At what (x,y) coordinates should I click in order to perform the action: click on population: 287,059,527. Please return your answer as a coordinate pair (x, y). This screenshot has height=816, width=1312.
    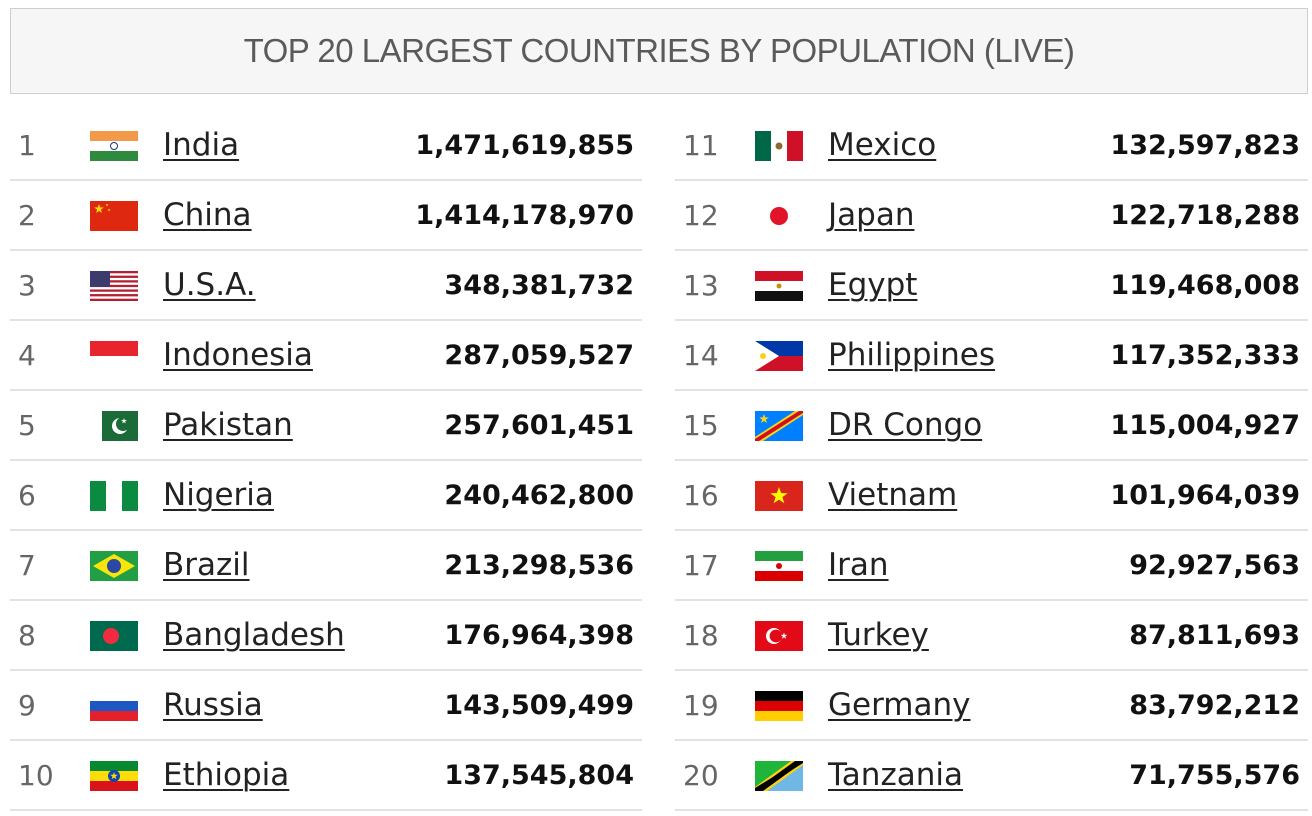
    Looking at the image, I should click on (539, 355).